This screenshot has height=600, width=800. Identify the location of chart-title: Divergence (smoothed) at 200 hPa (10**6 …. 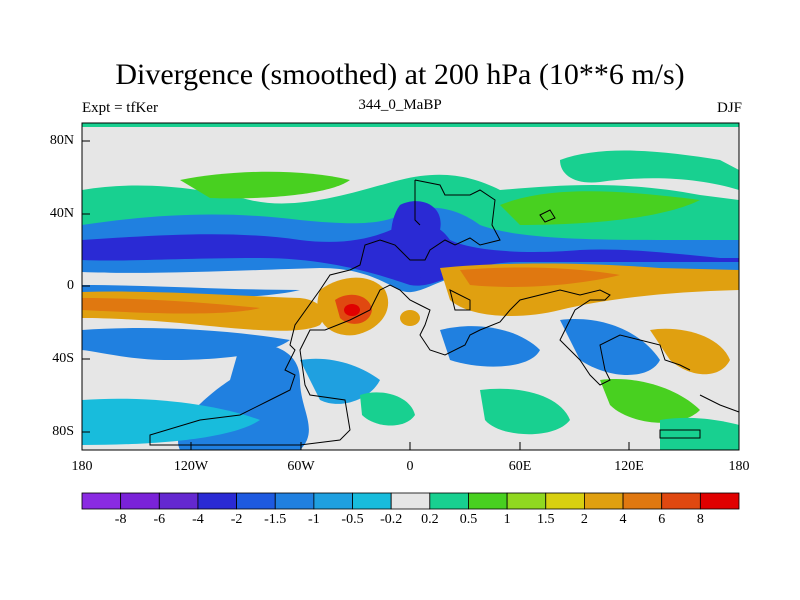
(400, 74).